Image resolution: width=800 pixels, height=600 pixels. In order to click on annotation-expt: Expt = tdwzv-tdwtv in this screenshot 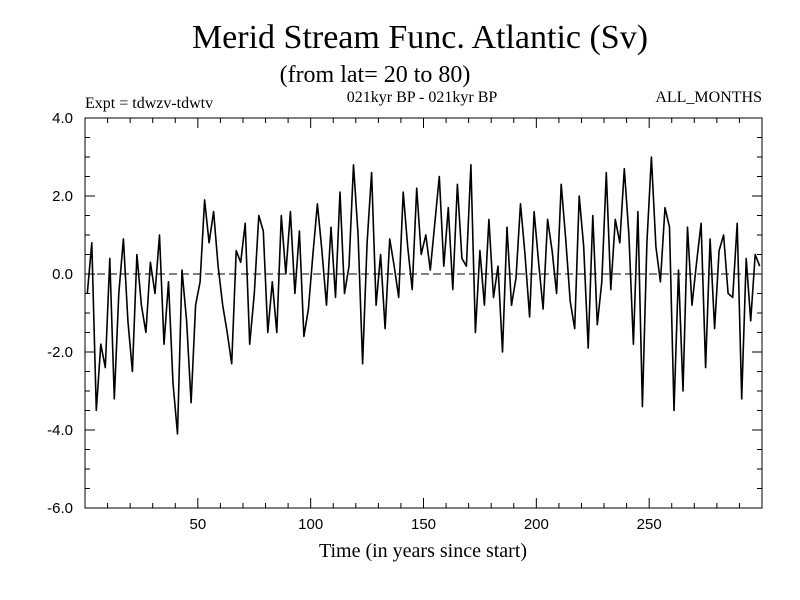, I will do `click(149, 103)`.